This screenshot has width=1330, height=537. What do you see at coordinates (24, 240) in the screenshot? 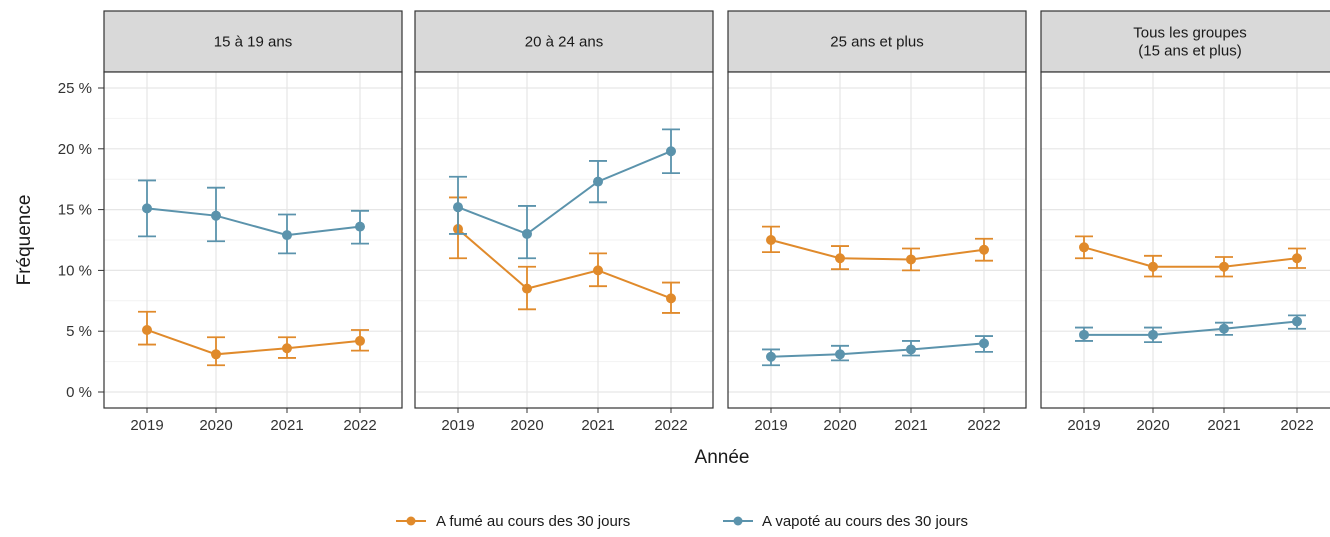
I see `y-axis-title: Fréquence` at bounding box center [24, 240].